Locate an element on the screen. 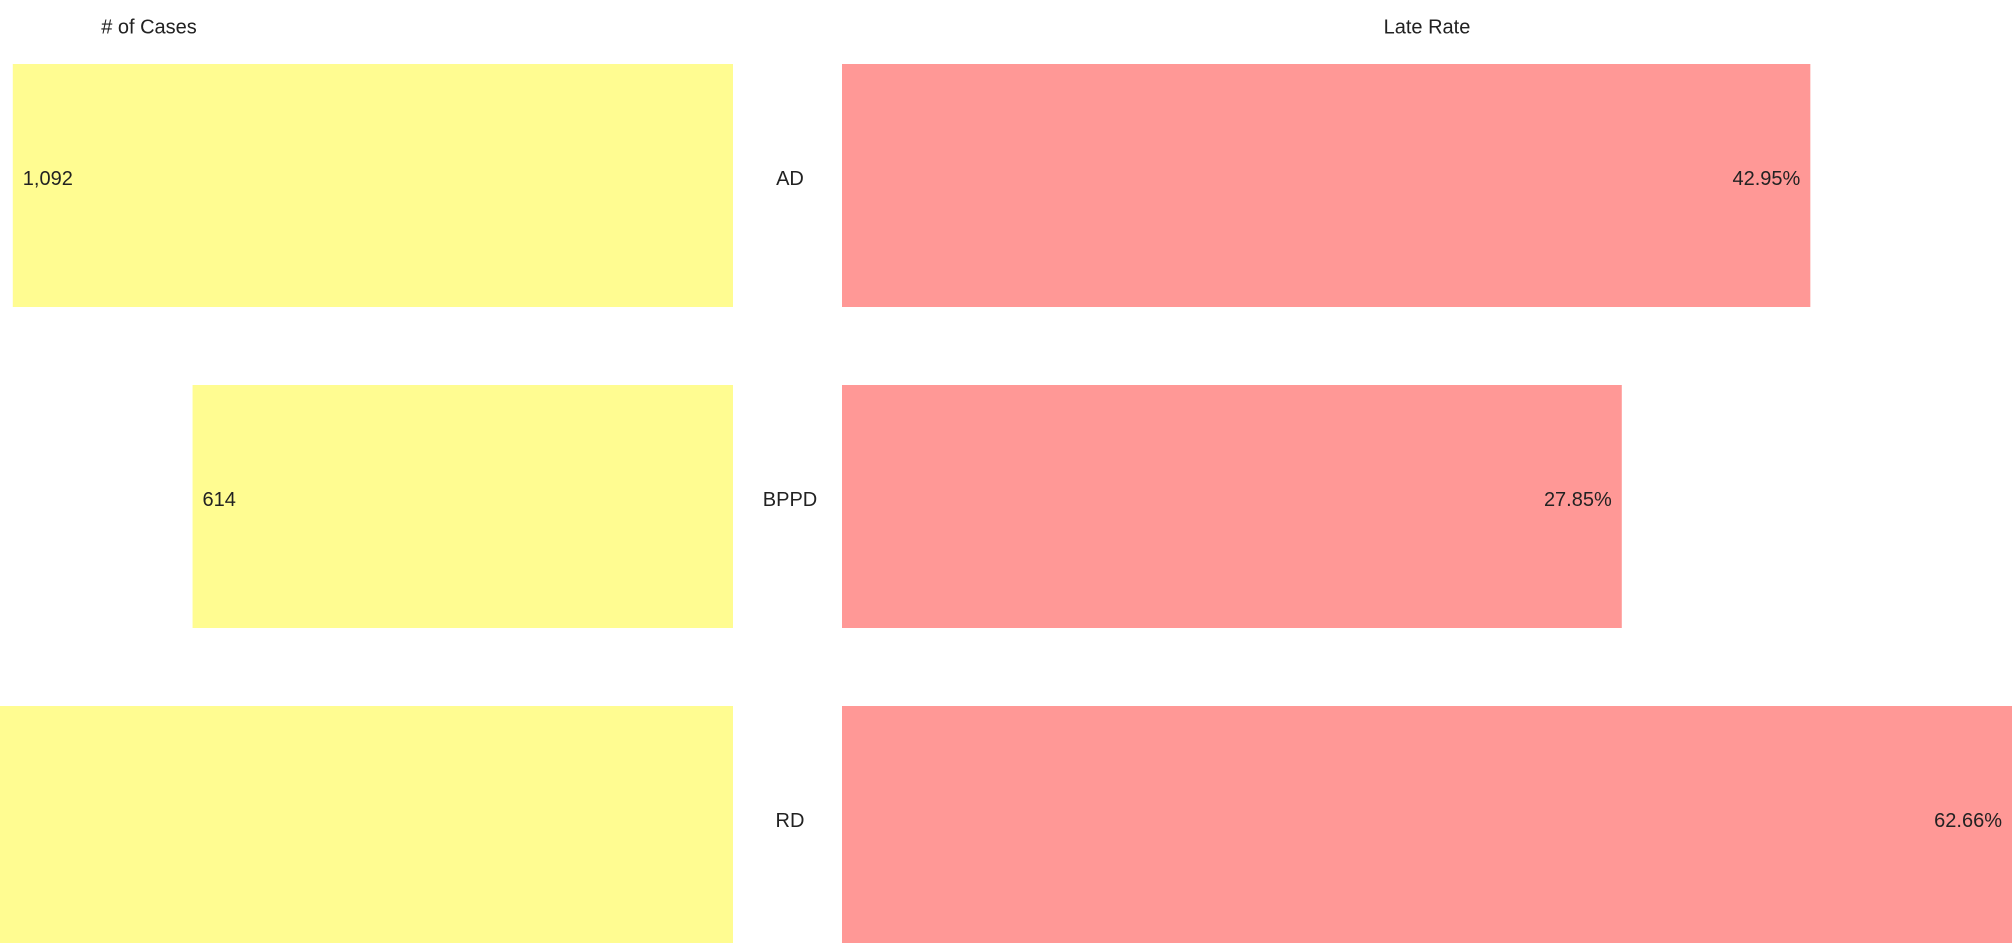 The image size is (2012, 943). category-label: BPPD is located at coordinates (790, 500).